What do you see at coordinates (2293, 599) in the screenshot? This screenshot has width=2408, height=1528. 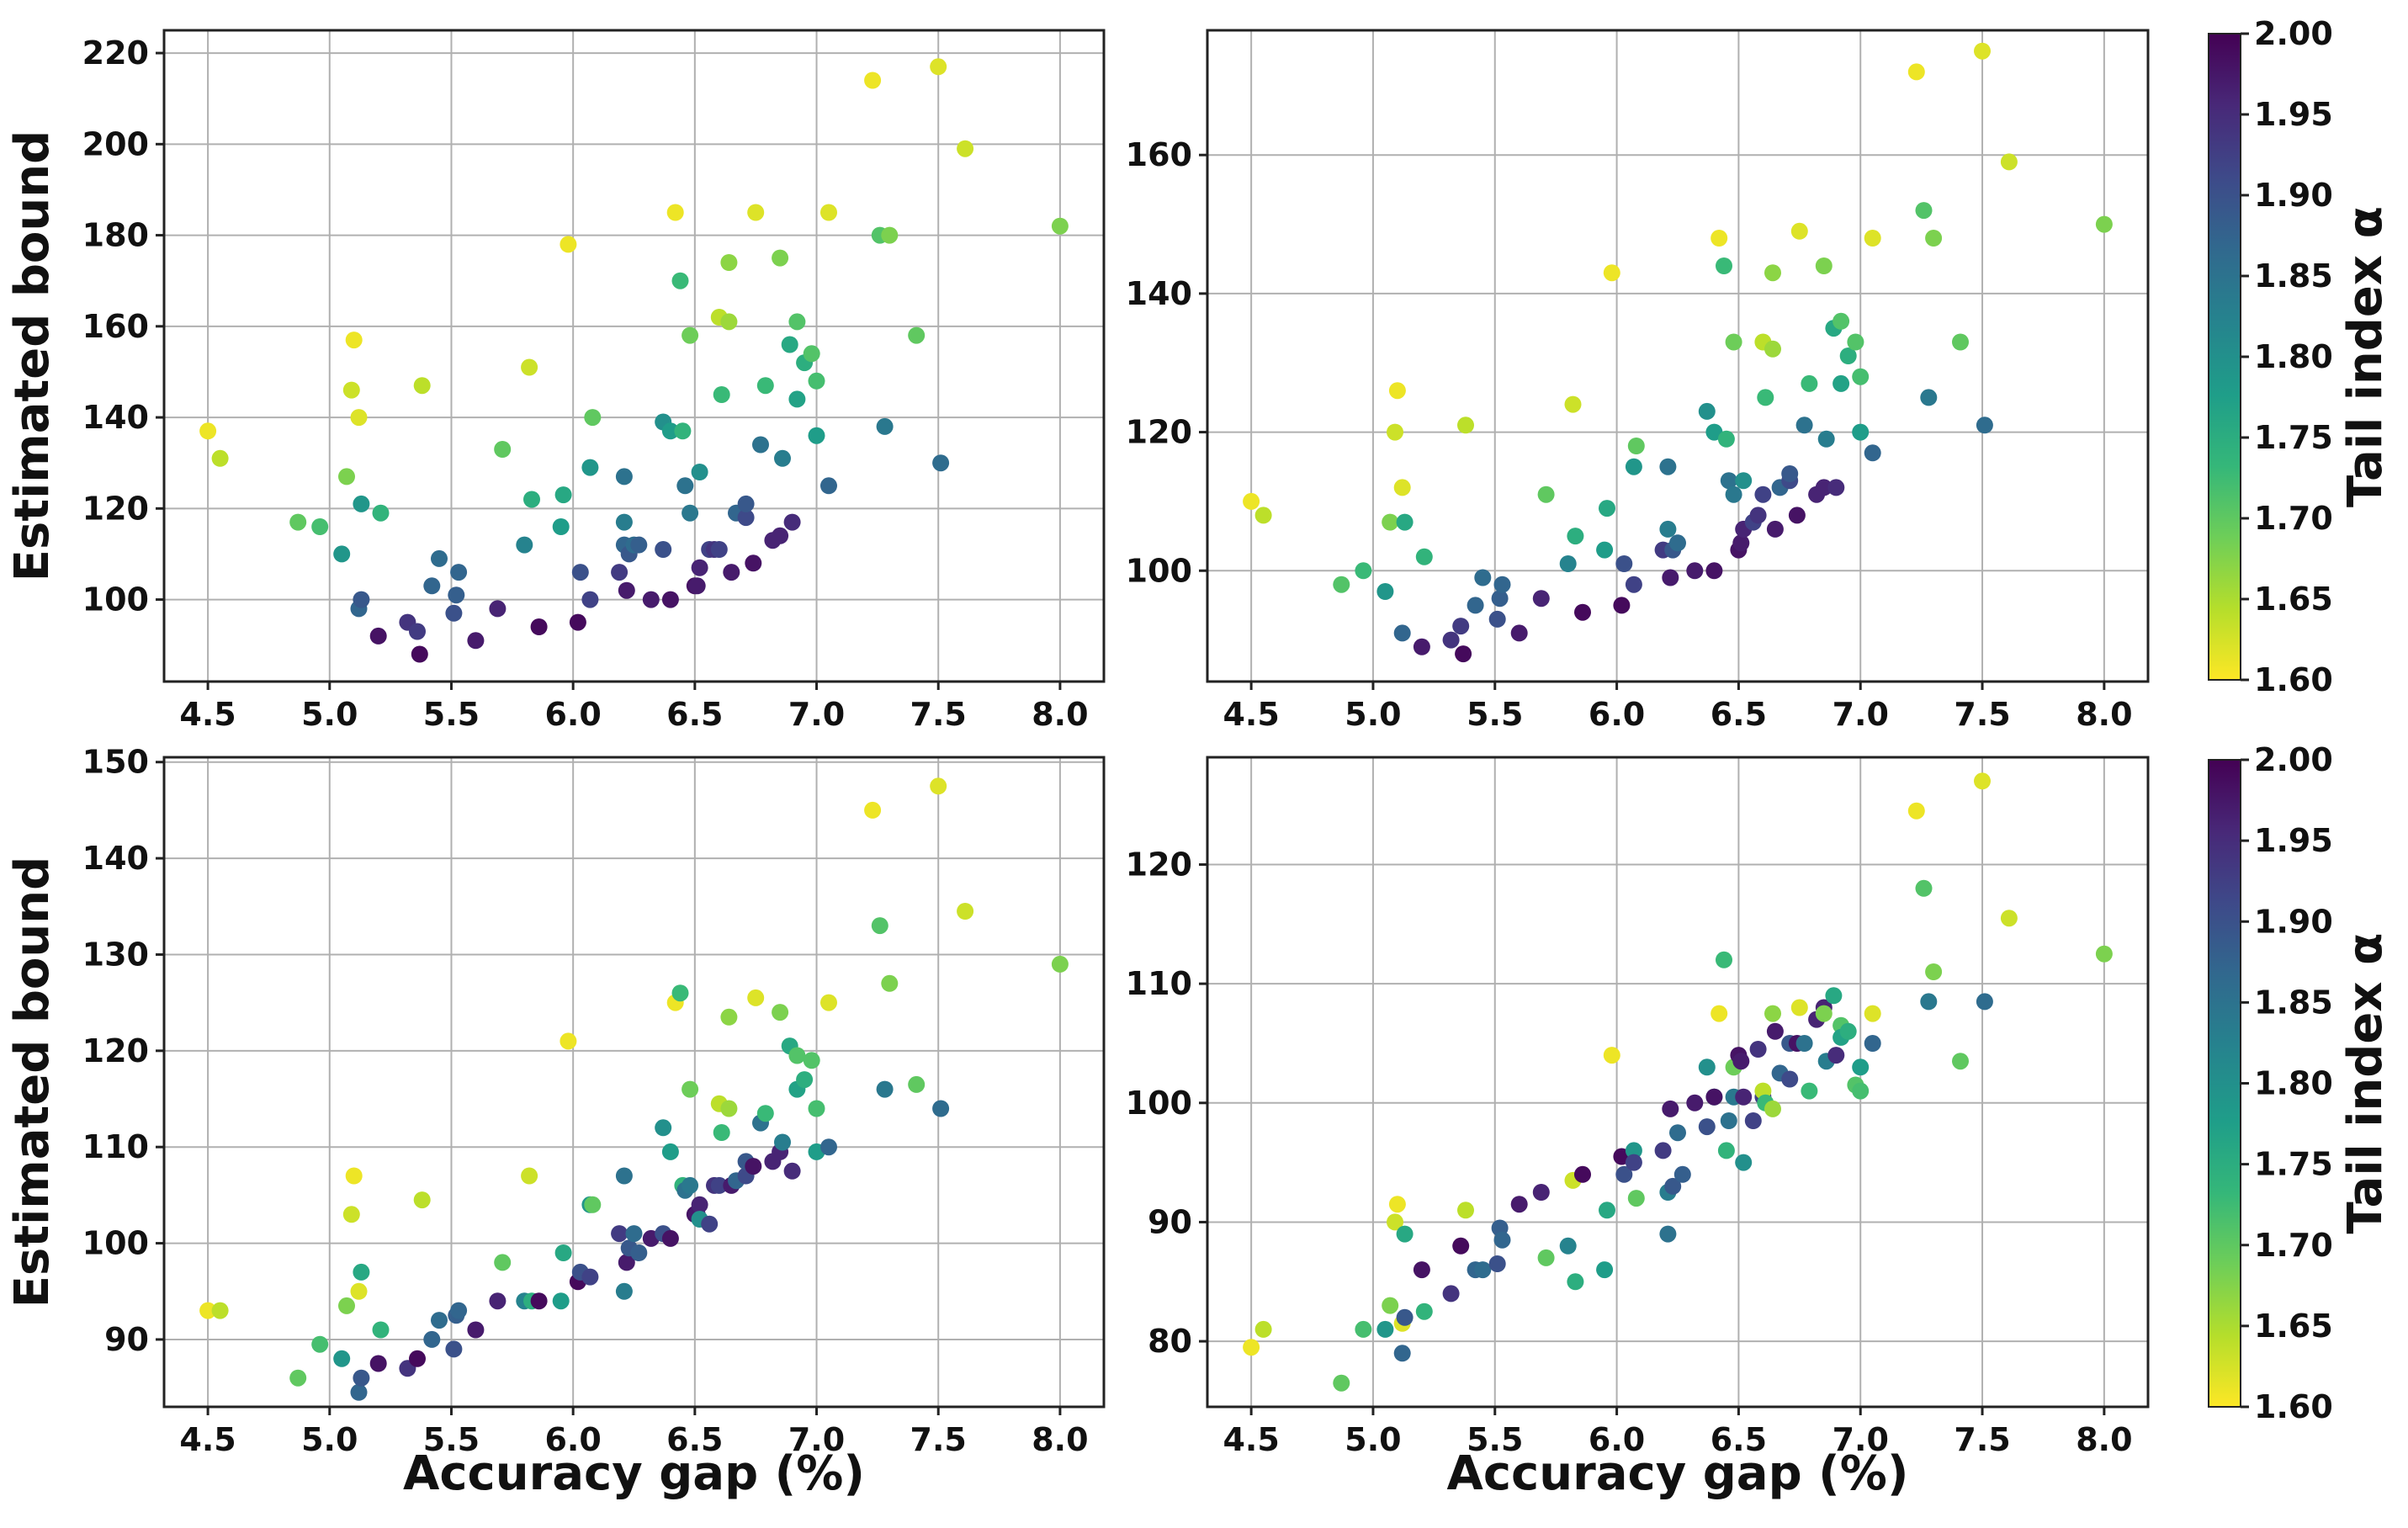 I see `colorbar-tick-label: 1.65` at bounding box center [2293, 599].